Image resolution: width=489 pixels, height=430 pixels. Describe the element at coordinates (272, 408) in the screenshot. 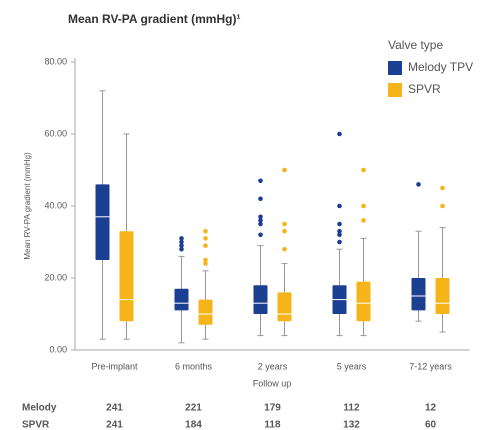

I see `count: 179` at that location.